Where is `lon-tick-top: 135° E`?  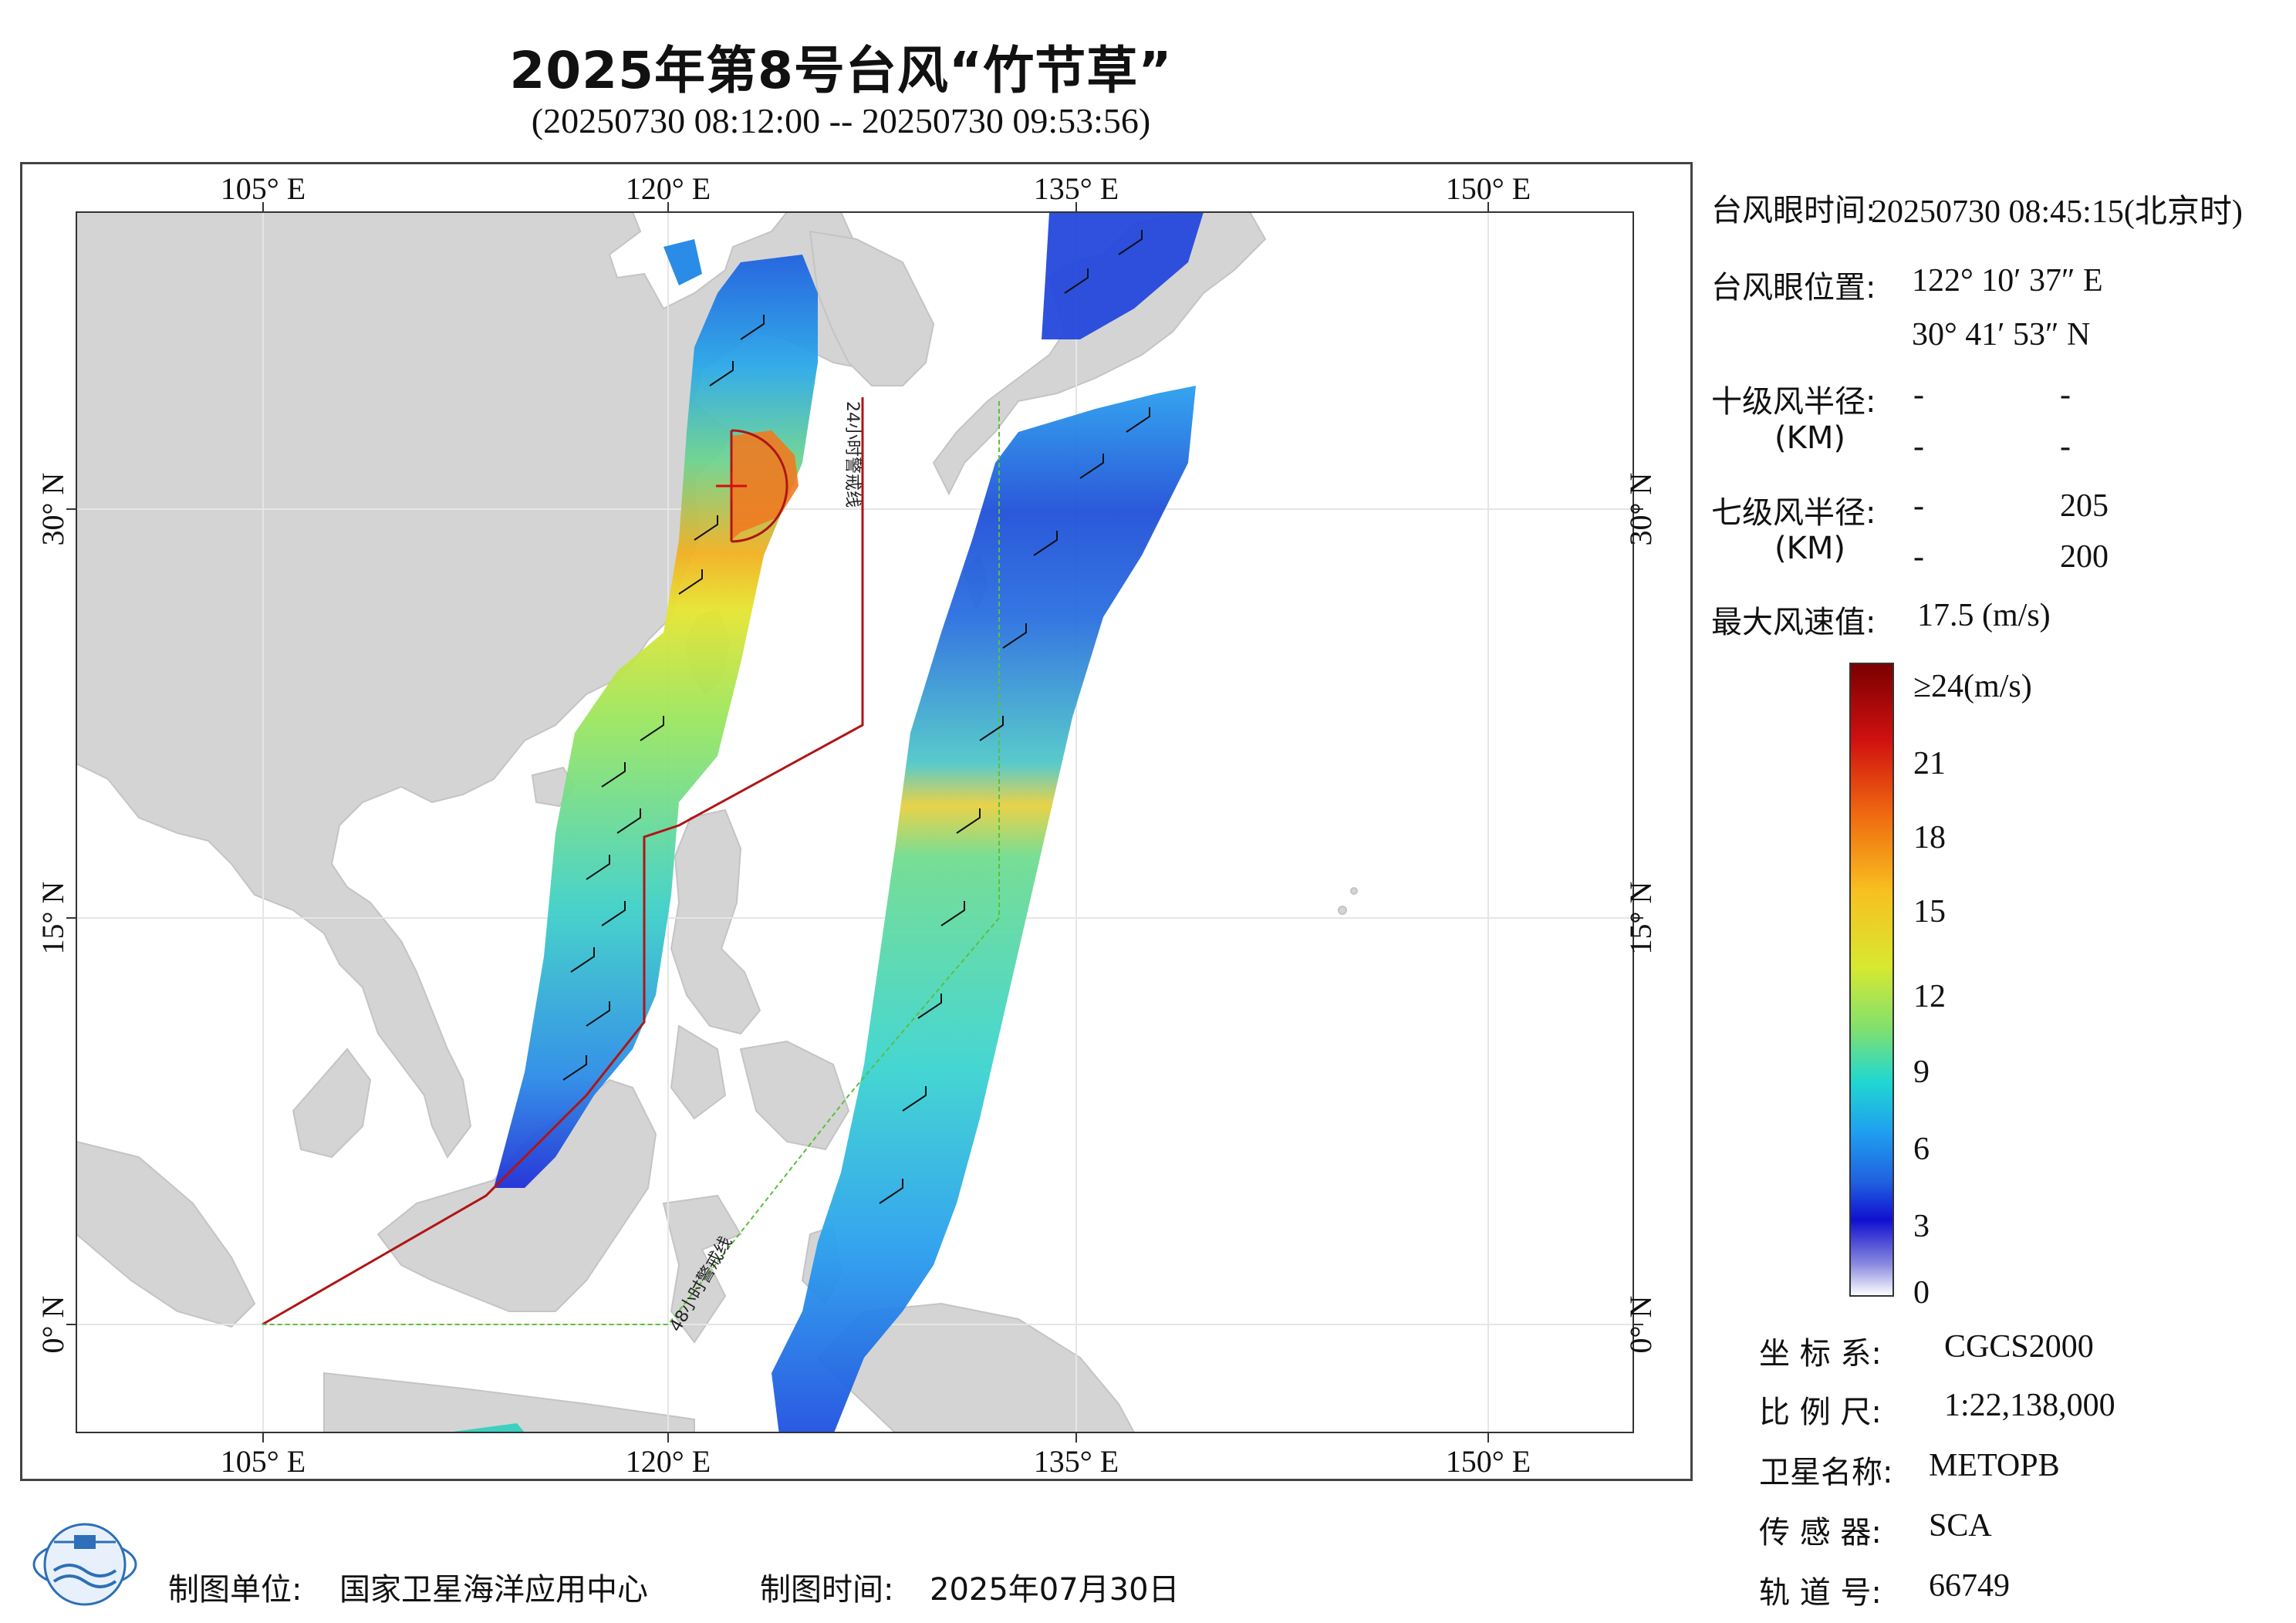
lon-tick-top: 135° E is located at coordinates (1076, 188).